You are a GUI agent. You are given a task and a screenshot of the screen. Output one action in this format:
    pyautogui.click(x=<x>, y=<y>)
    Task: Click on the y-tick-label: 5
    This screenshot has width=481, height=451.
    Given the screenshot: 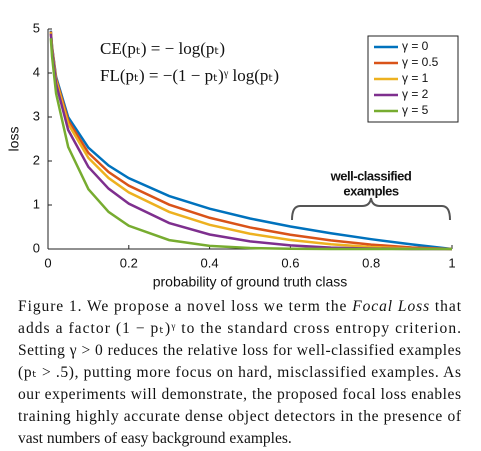 What is the action you would take?
    pyautogui.click(x=36, y=27)
    